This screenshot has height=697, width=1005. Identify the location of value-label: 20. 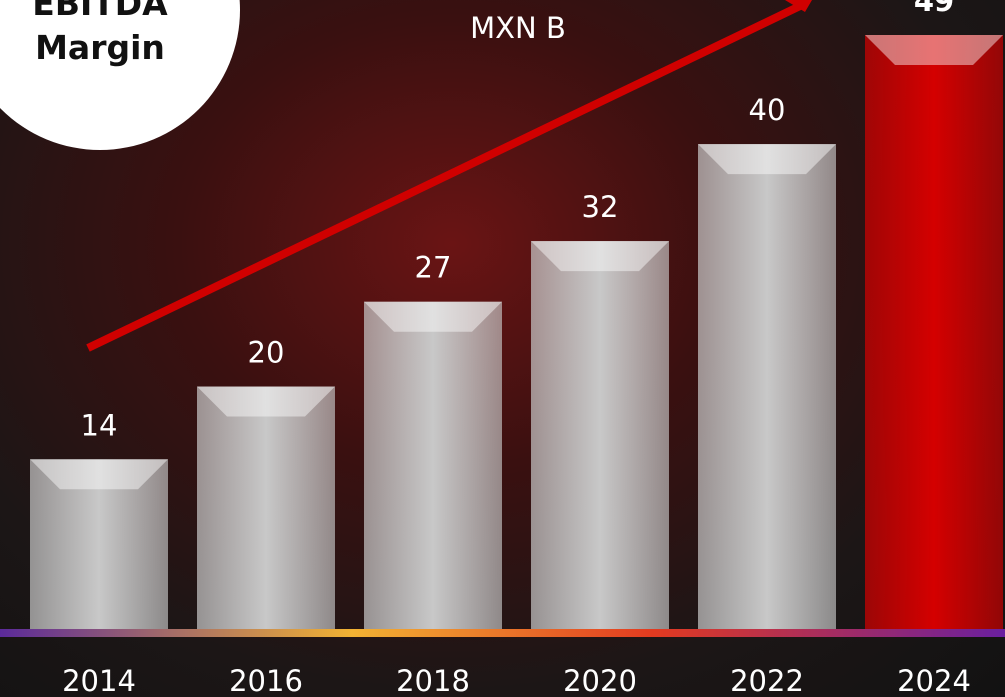
(266, 353).